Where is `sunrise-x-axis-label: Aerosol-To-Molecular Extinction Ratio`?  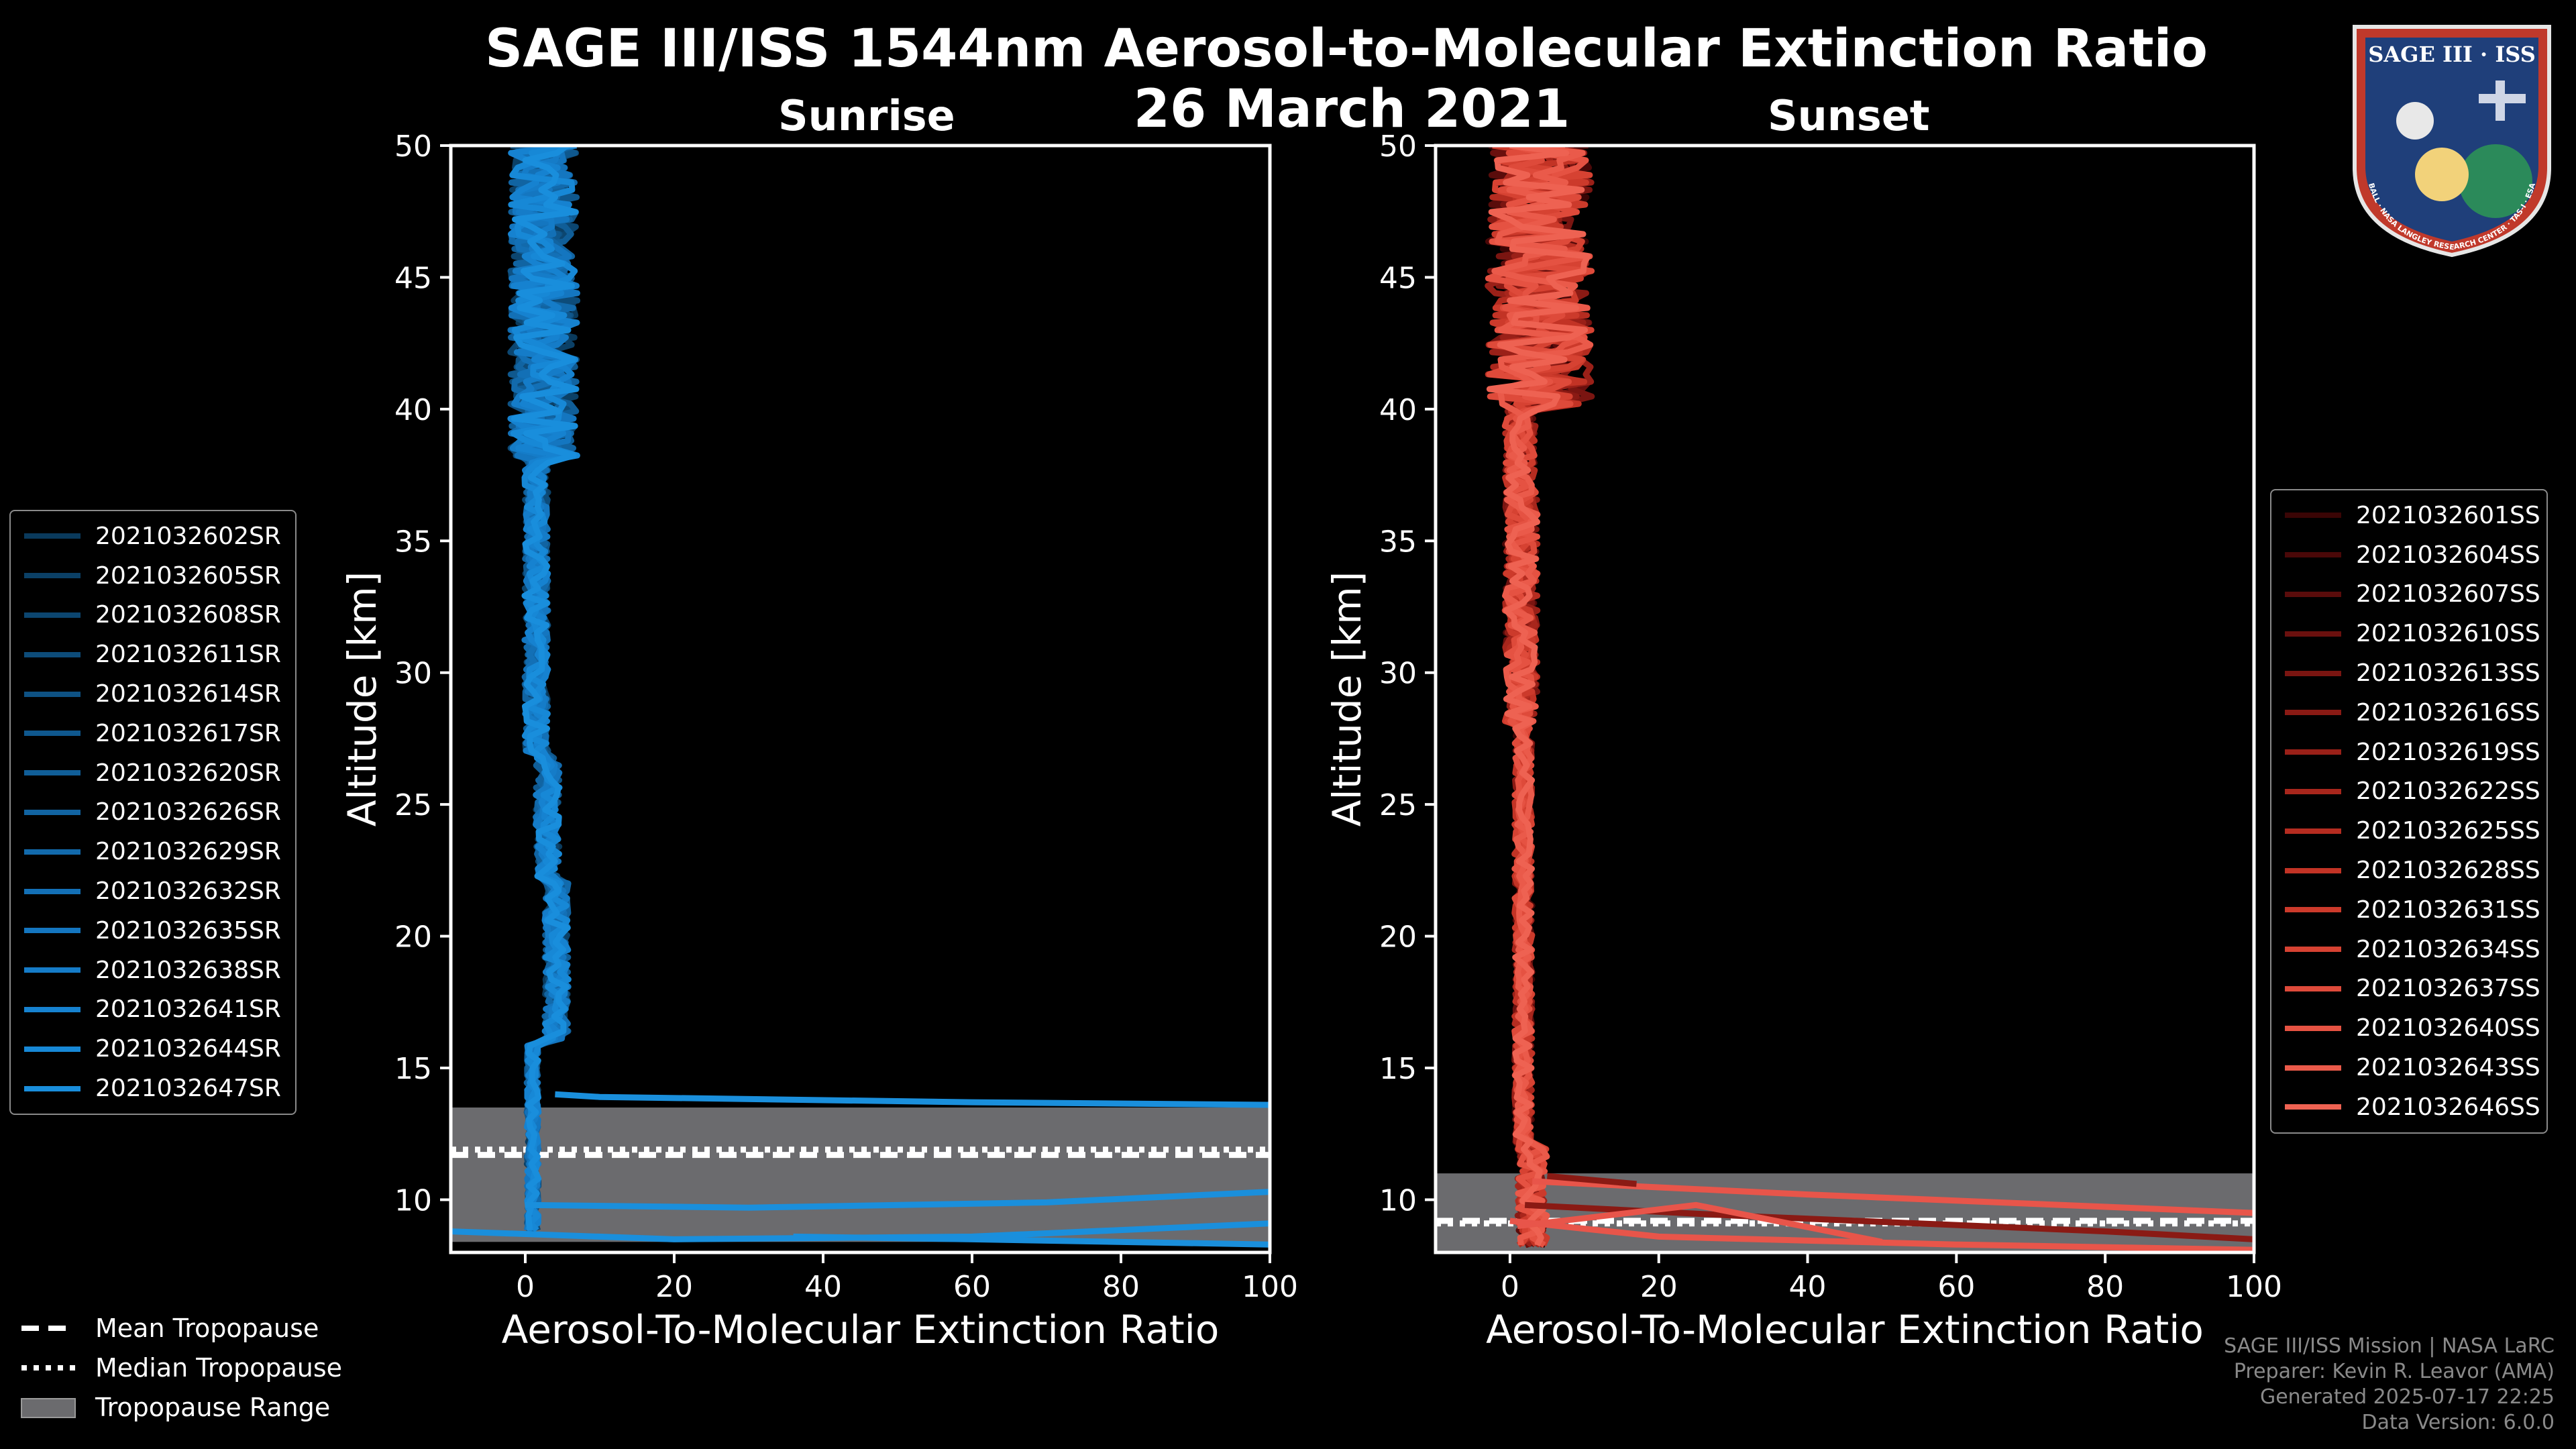
sunrise-x-axis-label: Aerosol-To-Molecular Extinction Ratio is located at coordinates (861, 1329).